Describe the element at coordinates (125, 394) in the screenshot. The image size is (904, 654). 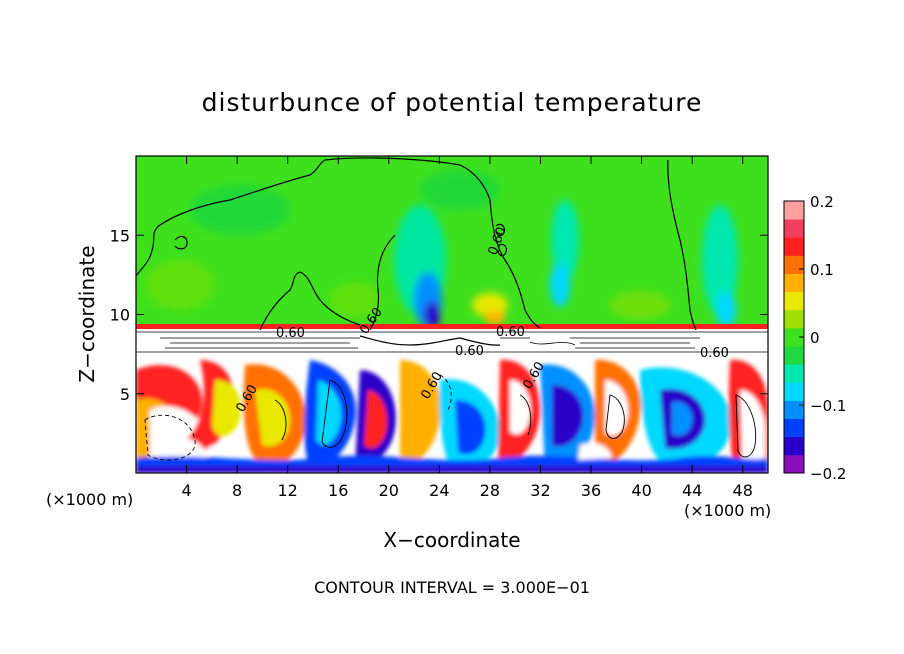
I see `y-tick-label: 5` at that location.